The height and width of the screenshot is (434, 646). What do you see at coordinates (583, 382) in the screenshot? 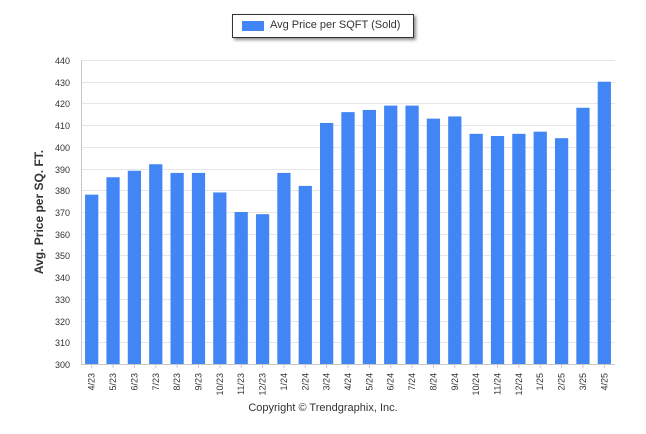
I see `x-tick-label: 3/25` at bounding box center [583, 382].